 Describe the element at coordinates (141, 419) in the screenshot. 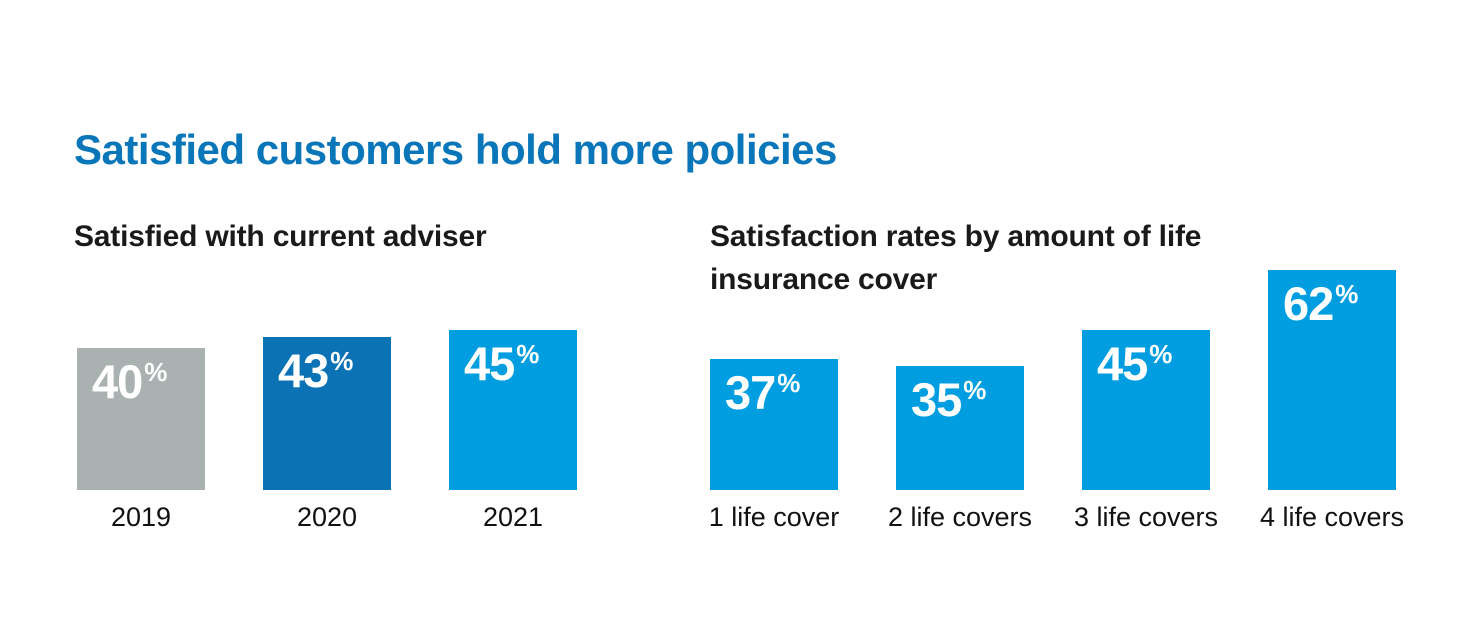

I see `bar-2019: 40 %` at that location.